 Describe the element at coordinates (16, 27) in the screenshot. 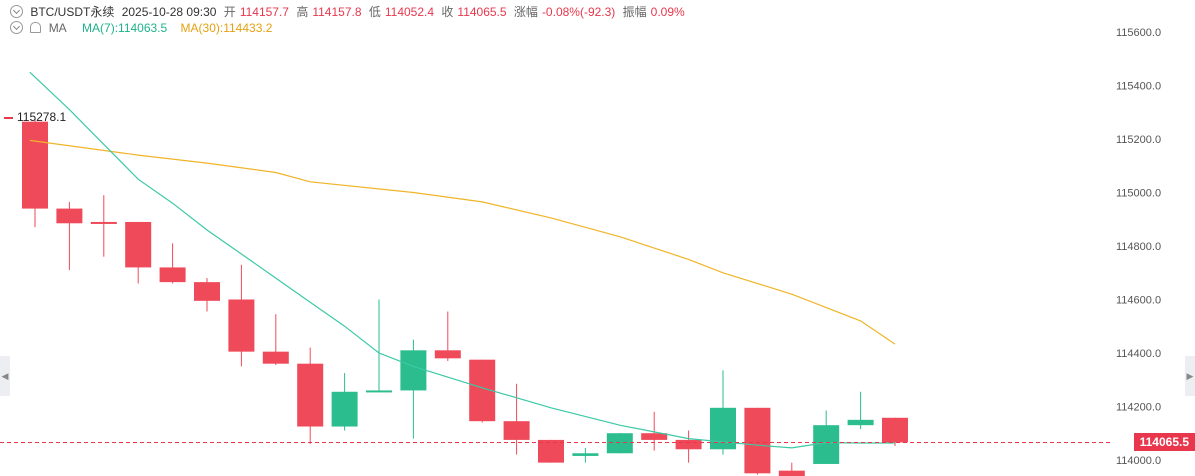

I see `collapse-indicator-icon` at that location.